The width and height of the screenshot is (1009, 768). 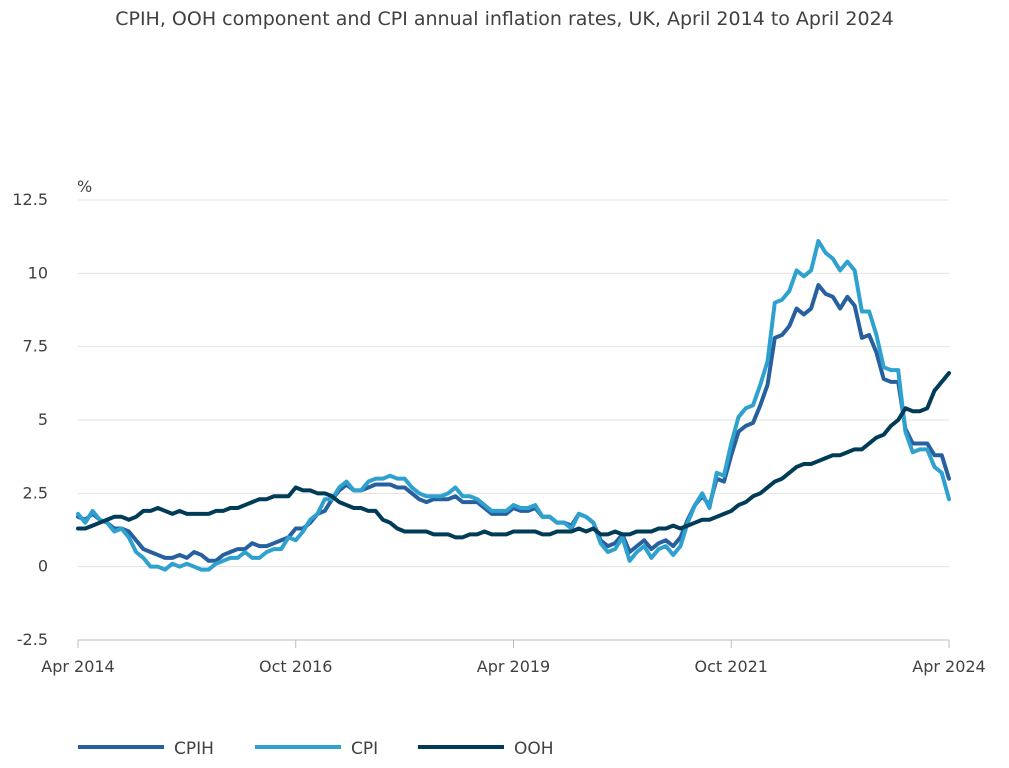 I want to click on x-tick-label: Apr 2014, so click(x=77, y=666).